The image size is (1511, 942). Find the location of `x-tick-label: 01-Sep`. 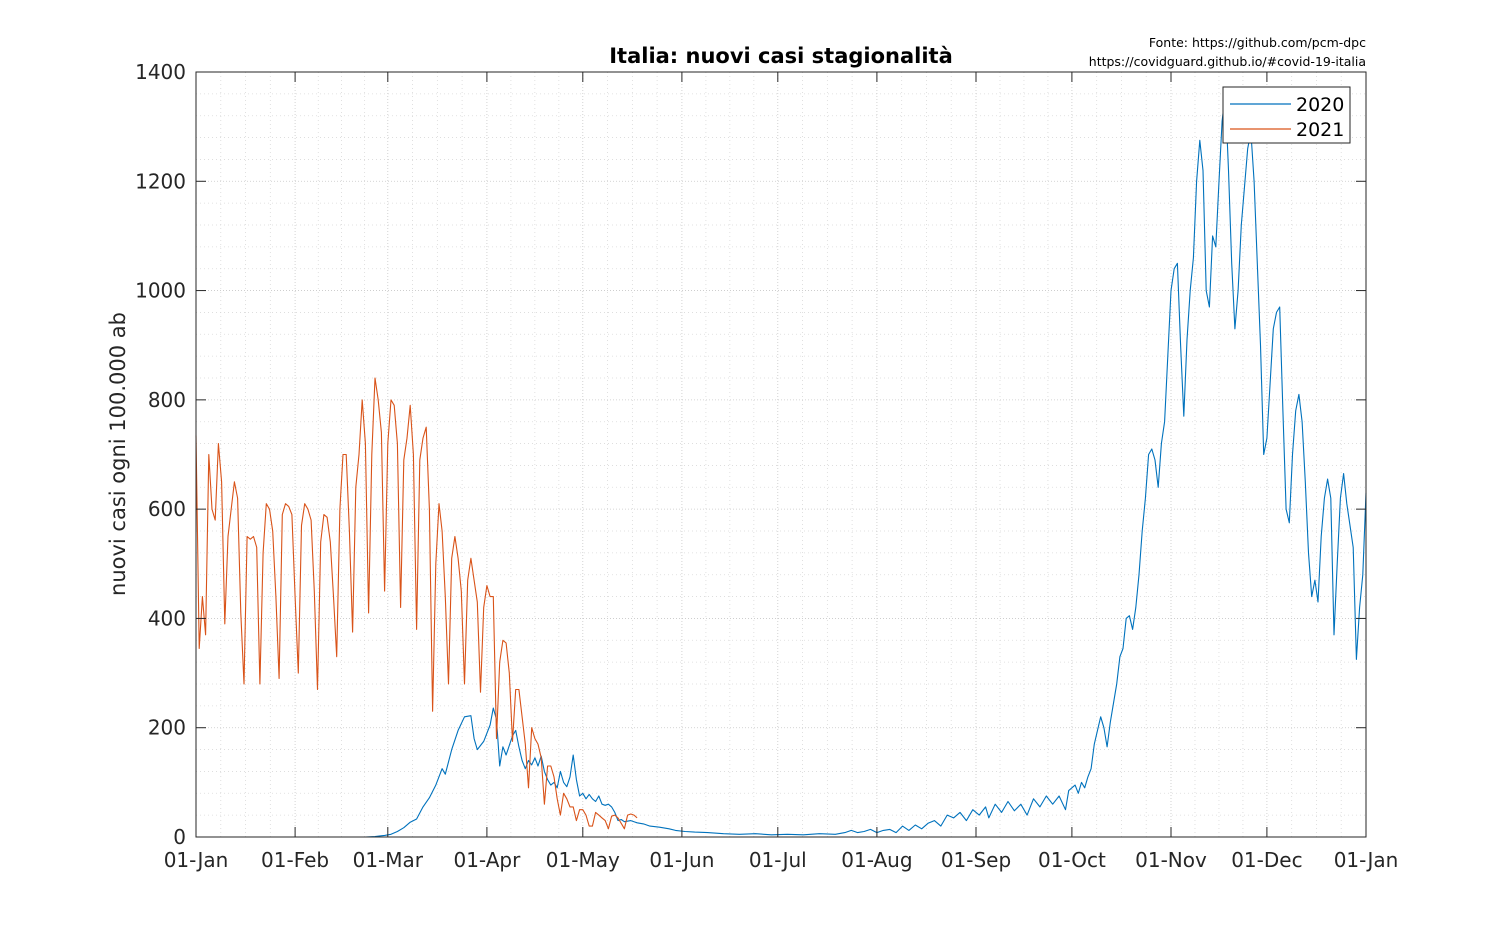

x-tick-label: 01-Sep is located at coordinates (976, 860).